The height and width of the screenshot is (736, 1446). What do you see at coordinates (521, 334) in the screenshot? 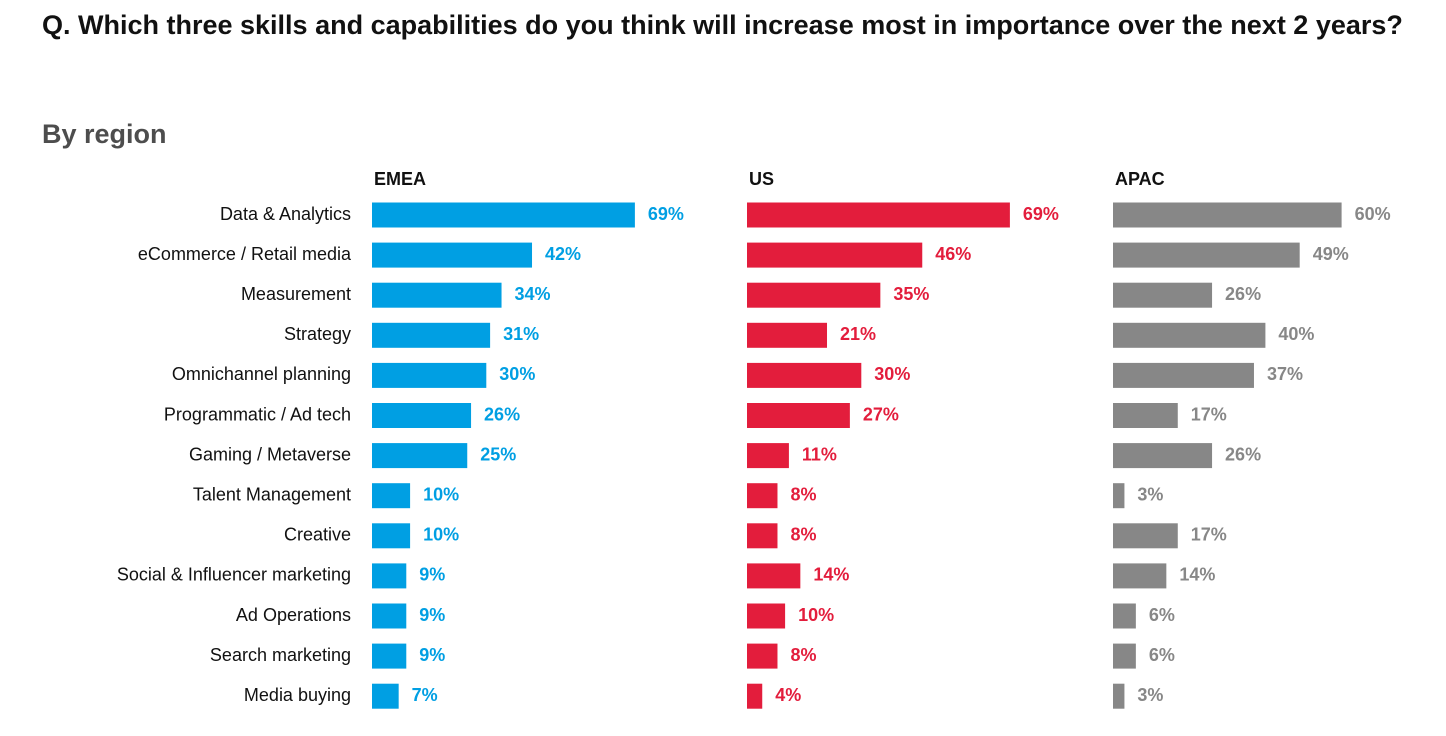
I see `value-label-emea-strategy: 31%` at bounding box center [521, 334].